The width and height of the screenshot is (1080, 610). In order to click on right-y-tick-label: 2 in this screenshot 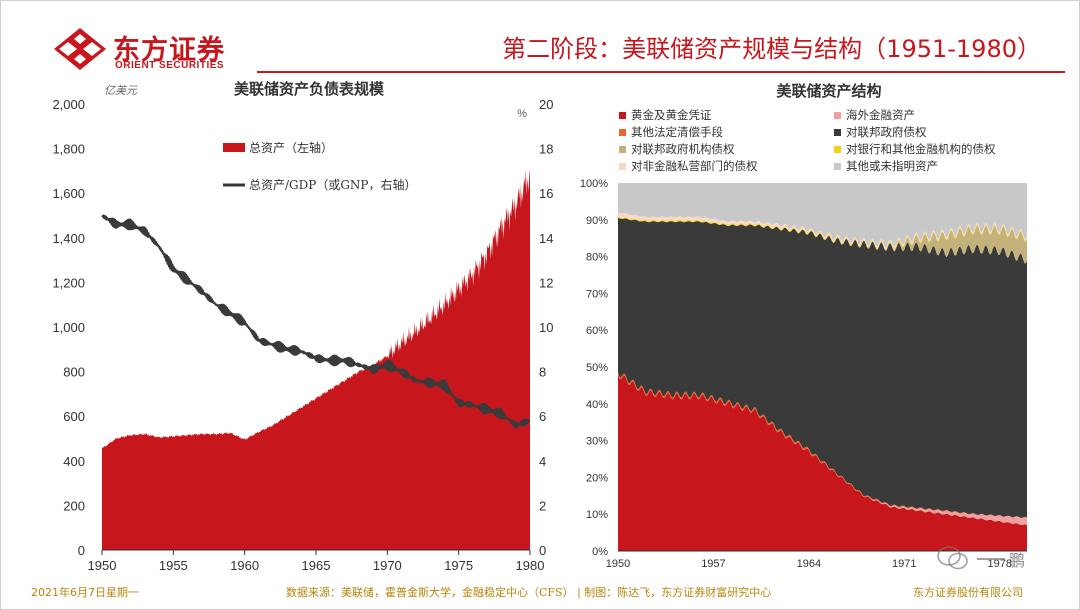, I will do `click(542, 505)`.